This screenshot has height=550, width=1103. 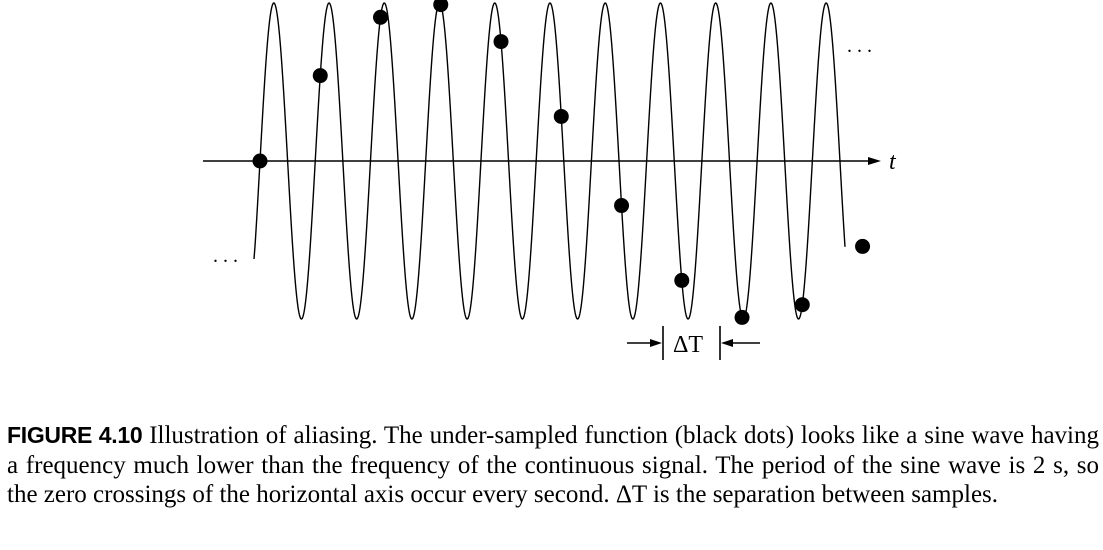 I want to click on time-axis-label: t, so click(x=893, y=162).